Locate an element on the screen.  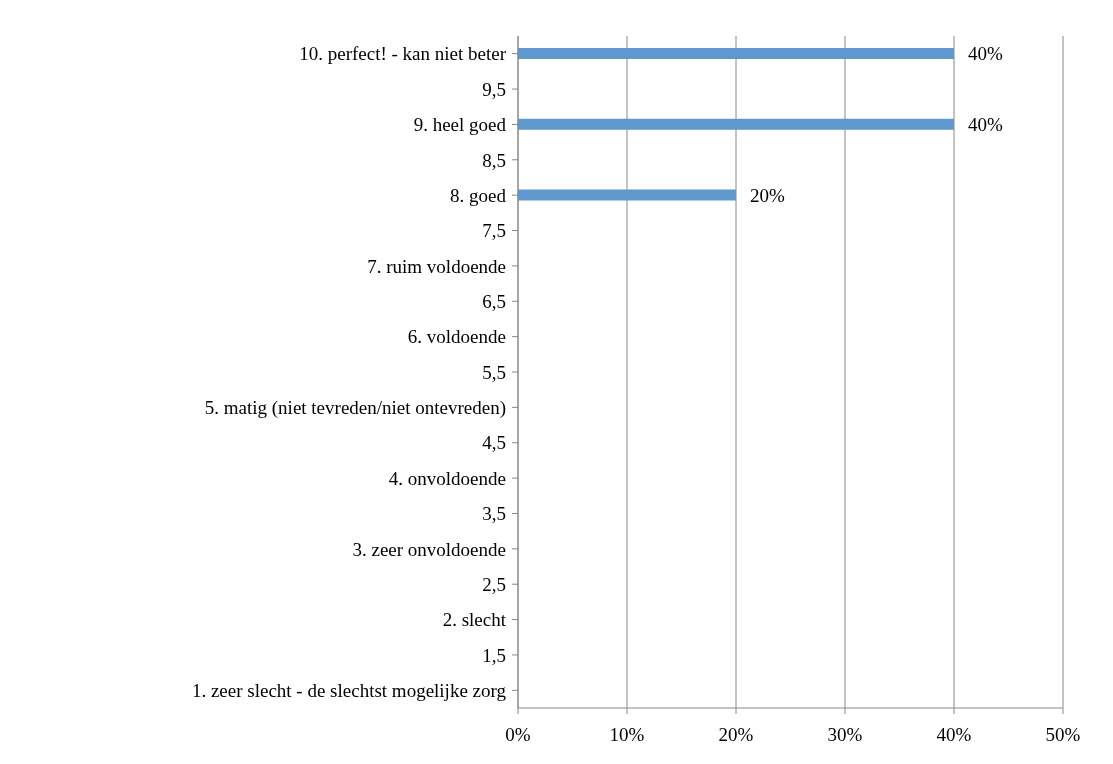
y-tick-label: 10. perfect! - kan niet beter is located at coordinates (403, 54).